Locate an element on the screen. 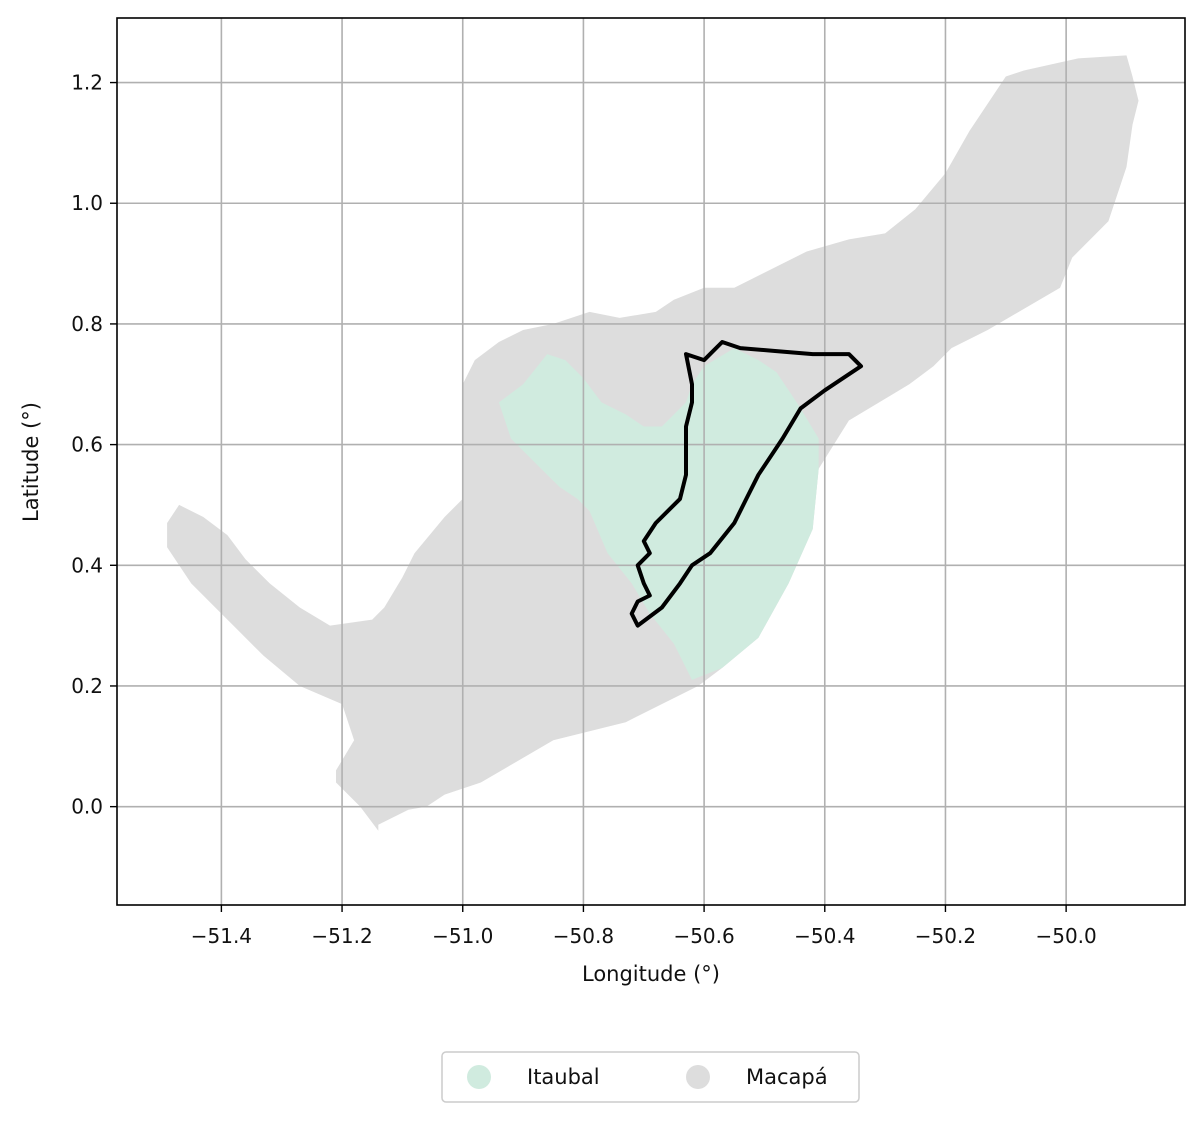 This screenshot has width=1203, height=1121. x-tick-label: −51.4 is located at coordinates (221, 936).